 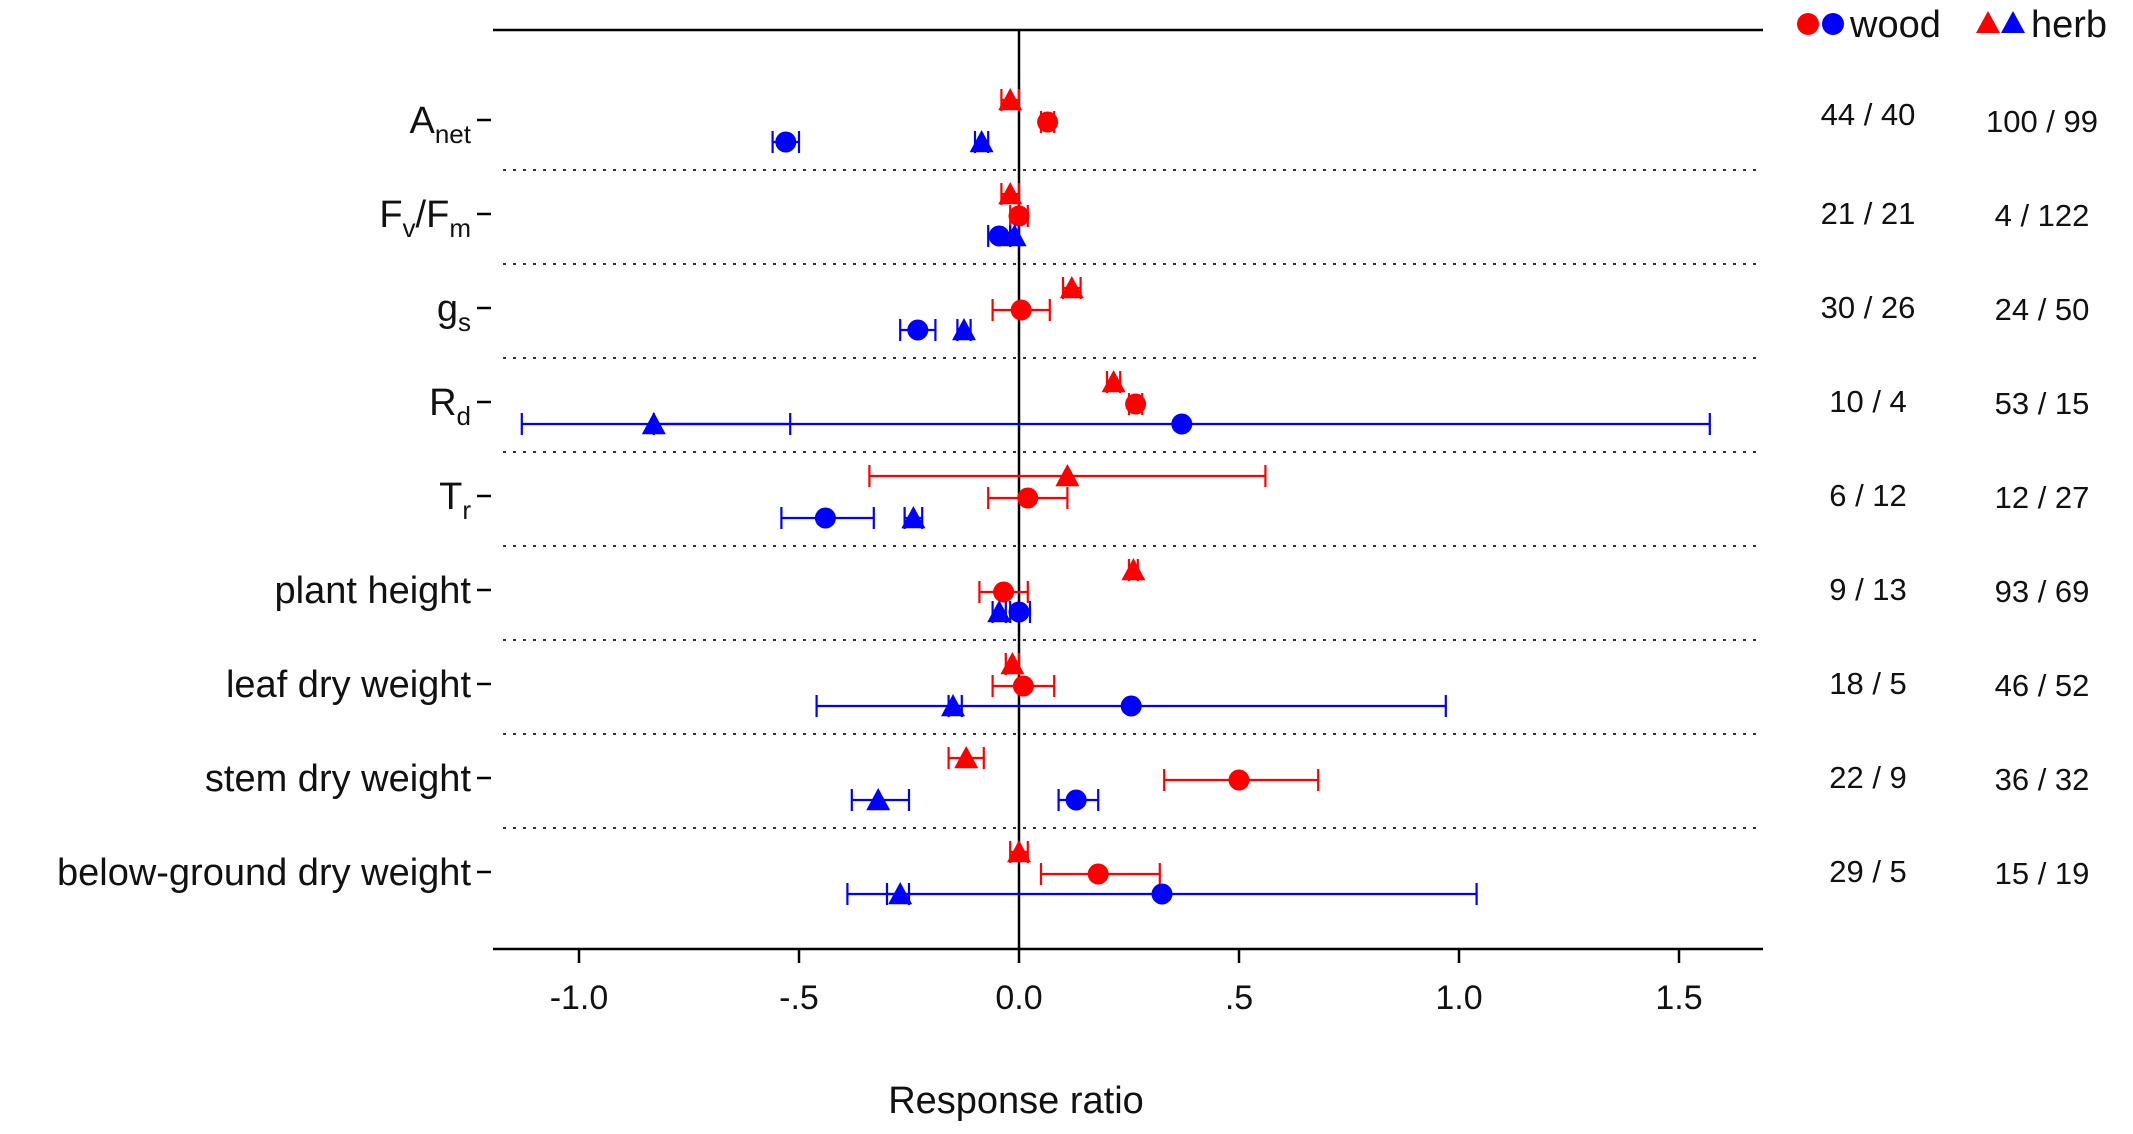 I want to click on count-herb: 4 / 122, so click(x=2042, y=215).